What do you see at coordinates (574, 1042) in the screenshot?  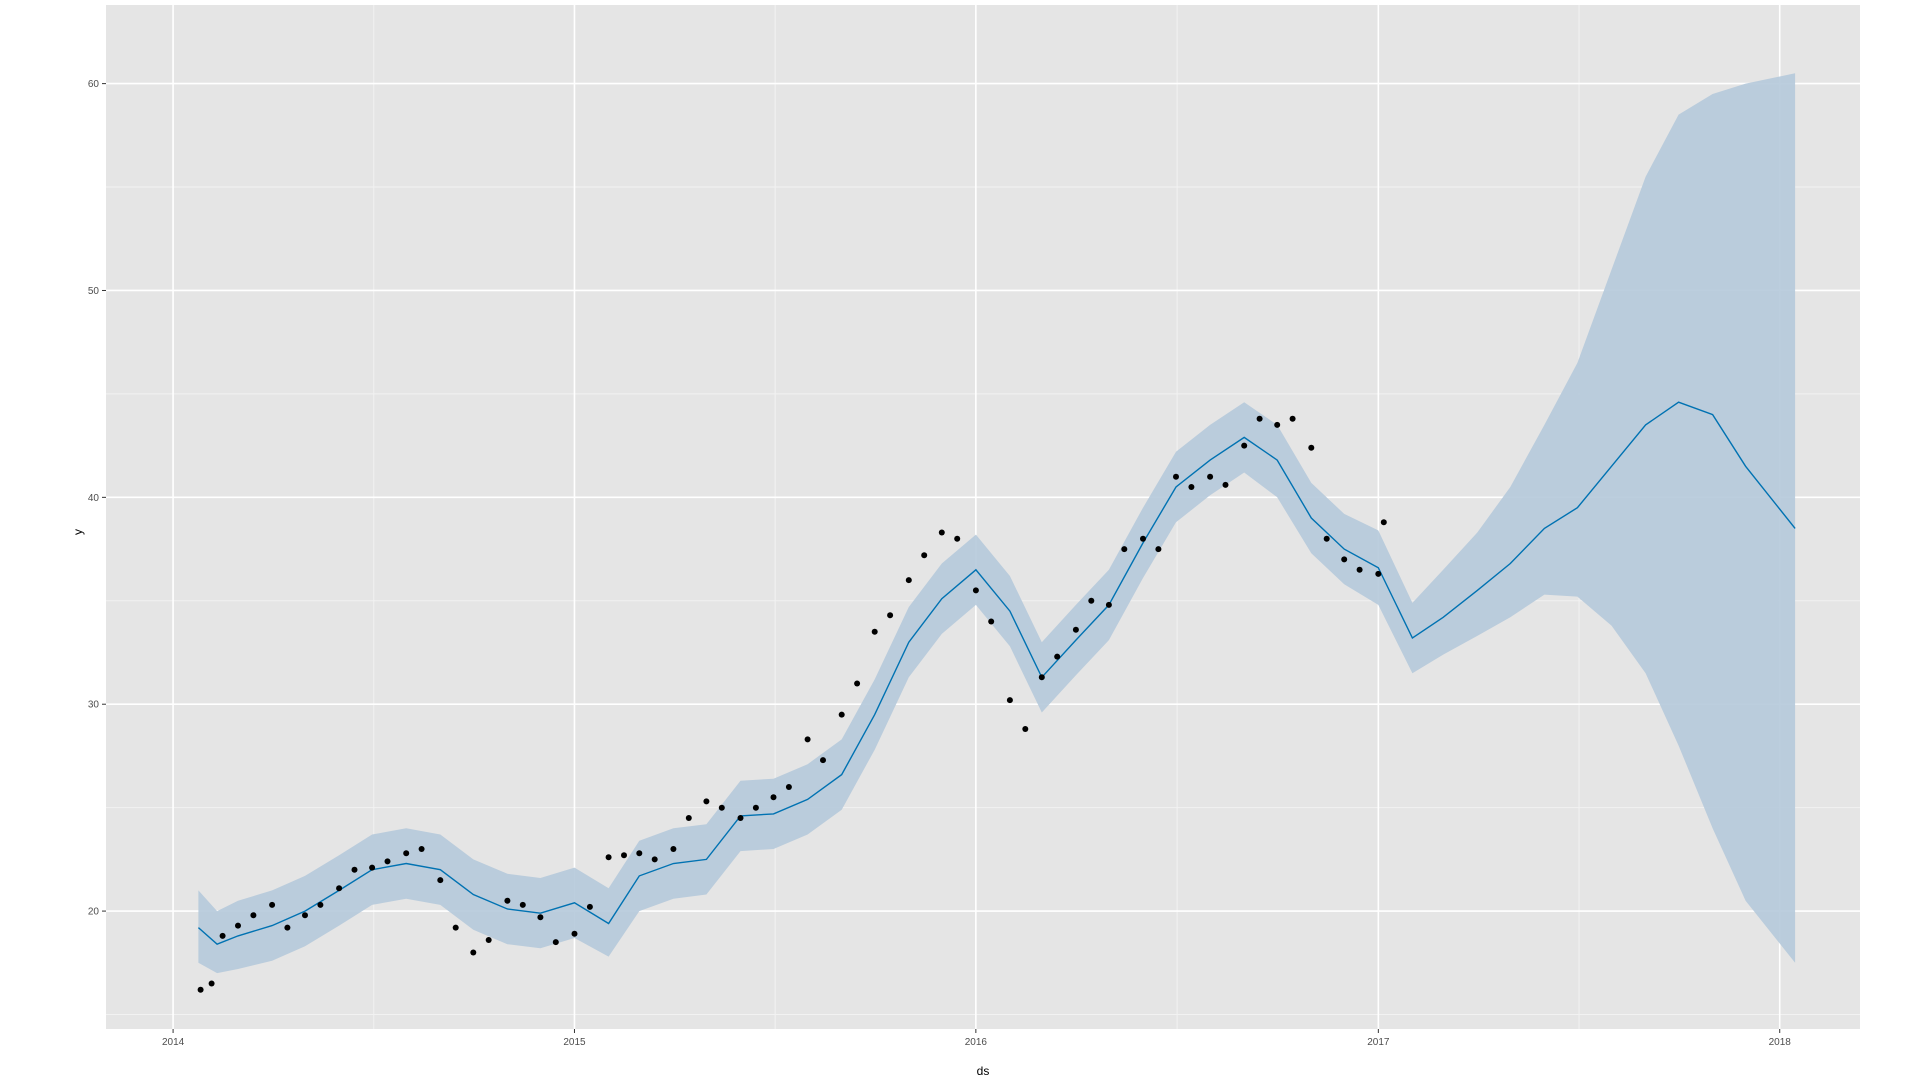 I see `x-tick-label: 2015` at bounding box center [574, 1042].